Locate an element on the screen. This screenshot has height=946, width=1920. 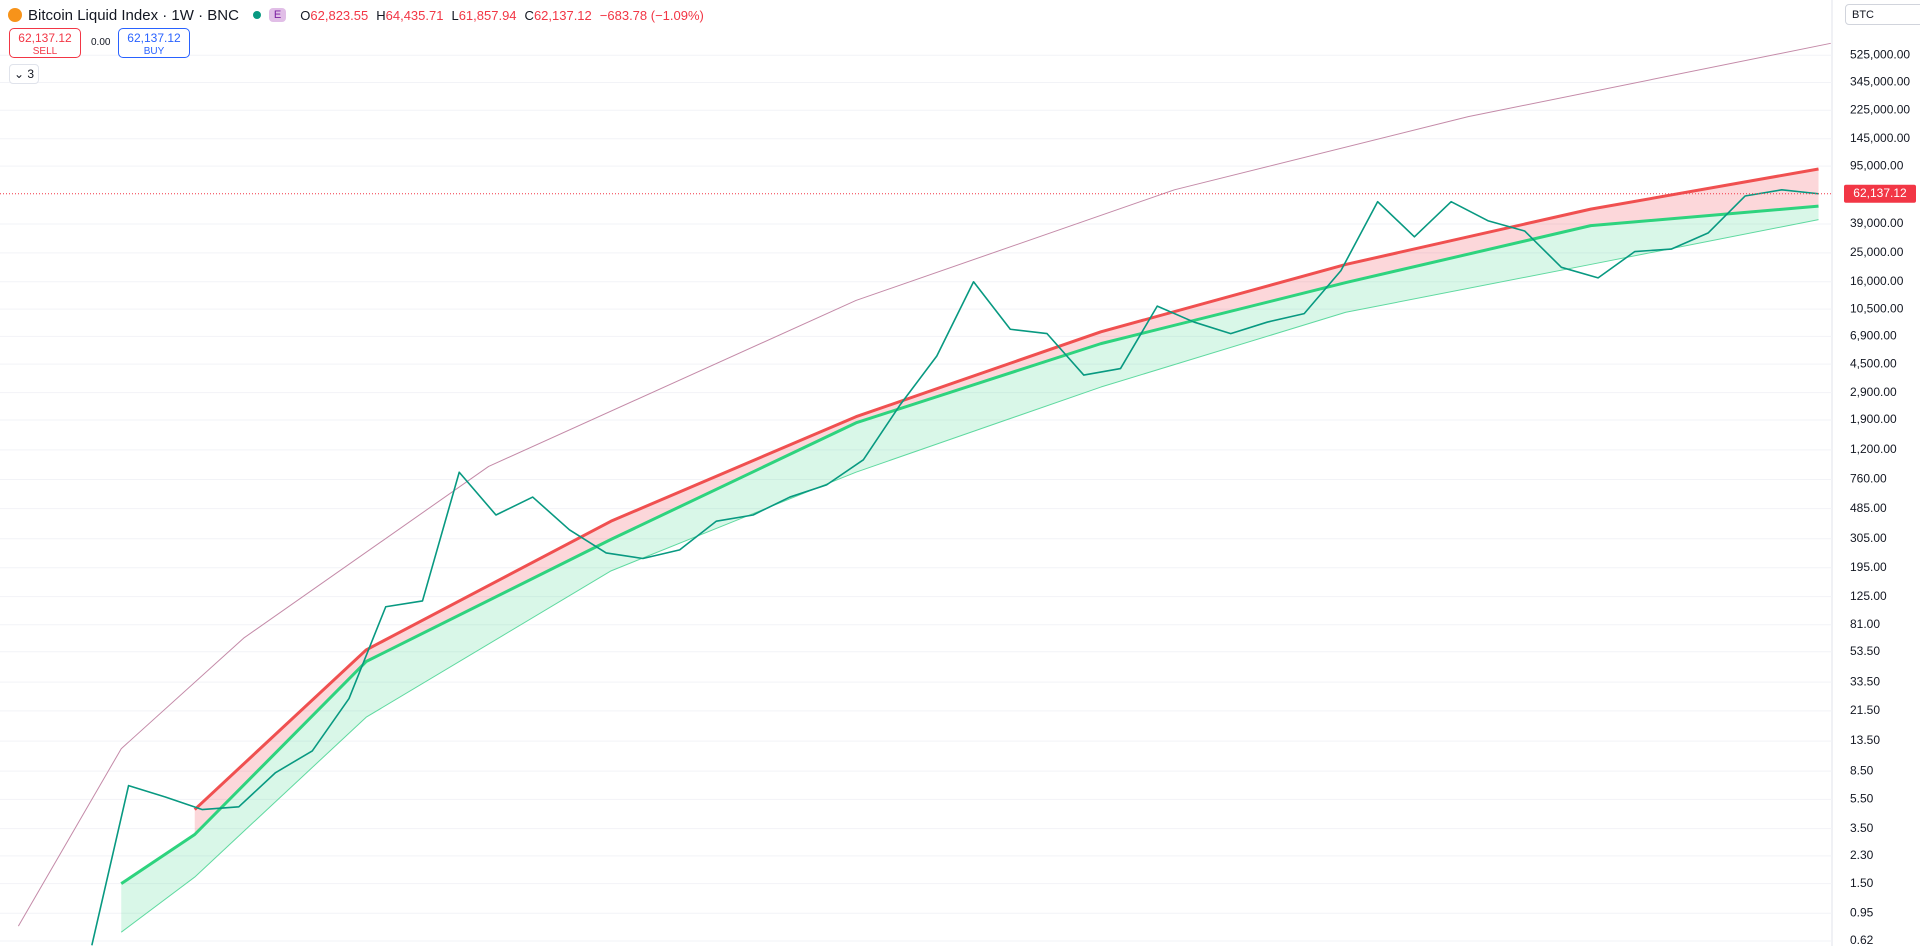
y-tick-label: 6,900.00 is located at coordinates (1873, 336).